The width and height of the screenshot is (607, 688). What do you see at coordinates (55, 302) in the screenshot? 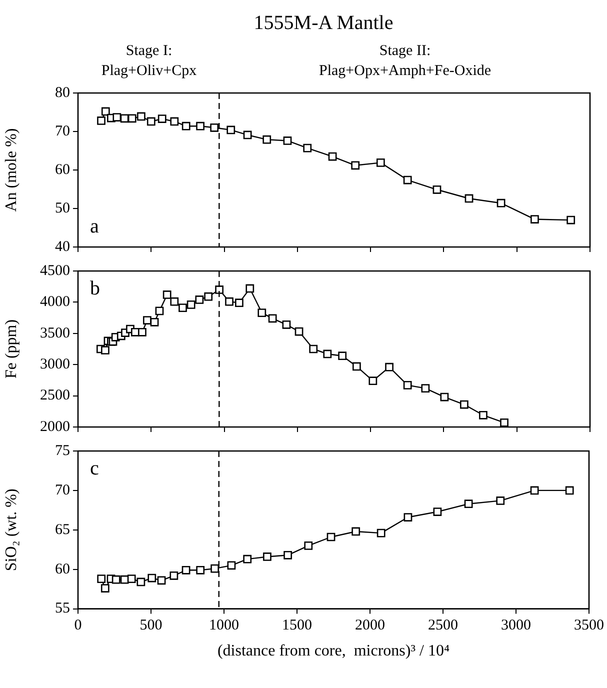
I see `y-tick-label: 4000` at bounding box center [55, 302].